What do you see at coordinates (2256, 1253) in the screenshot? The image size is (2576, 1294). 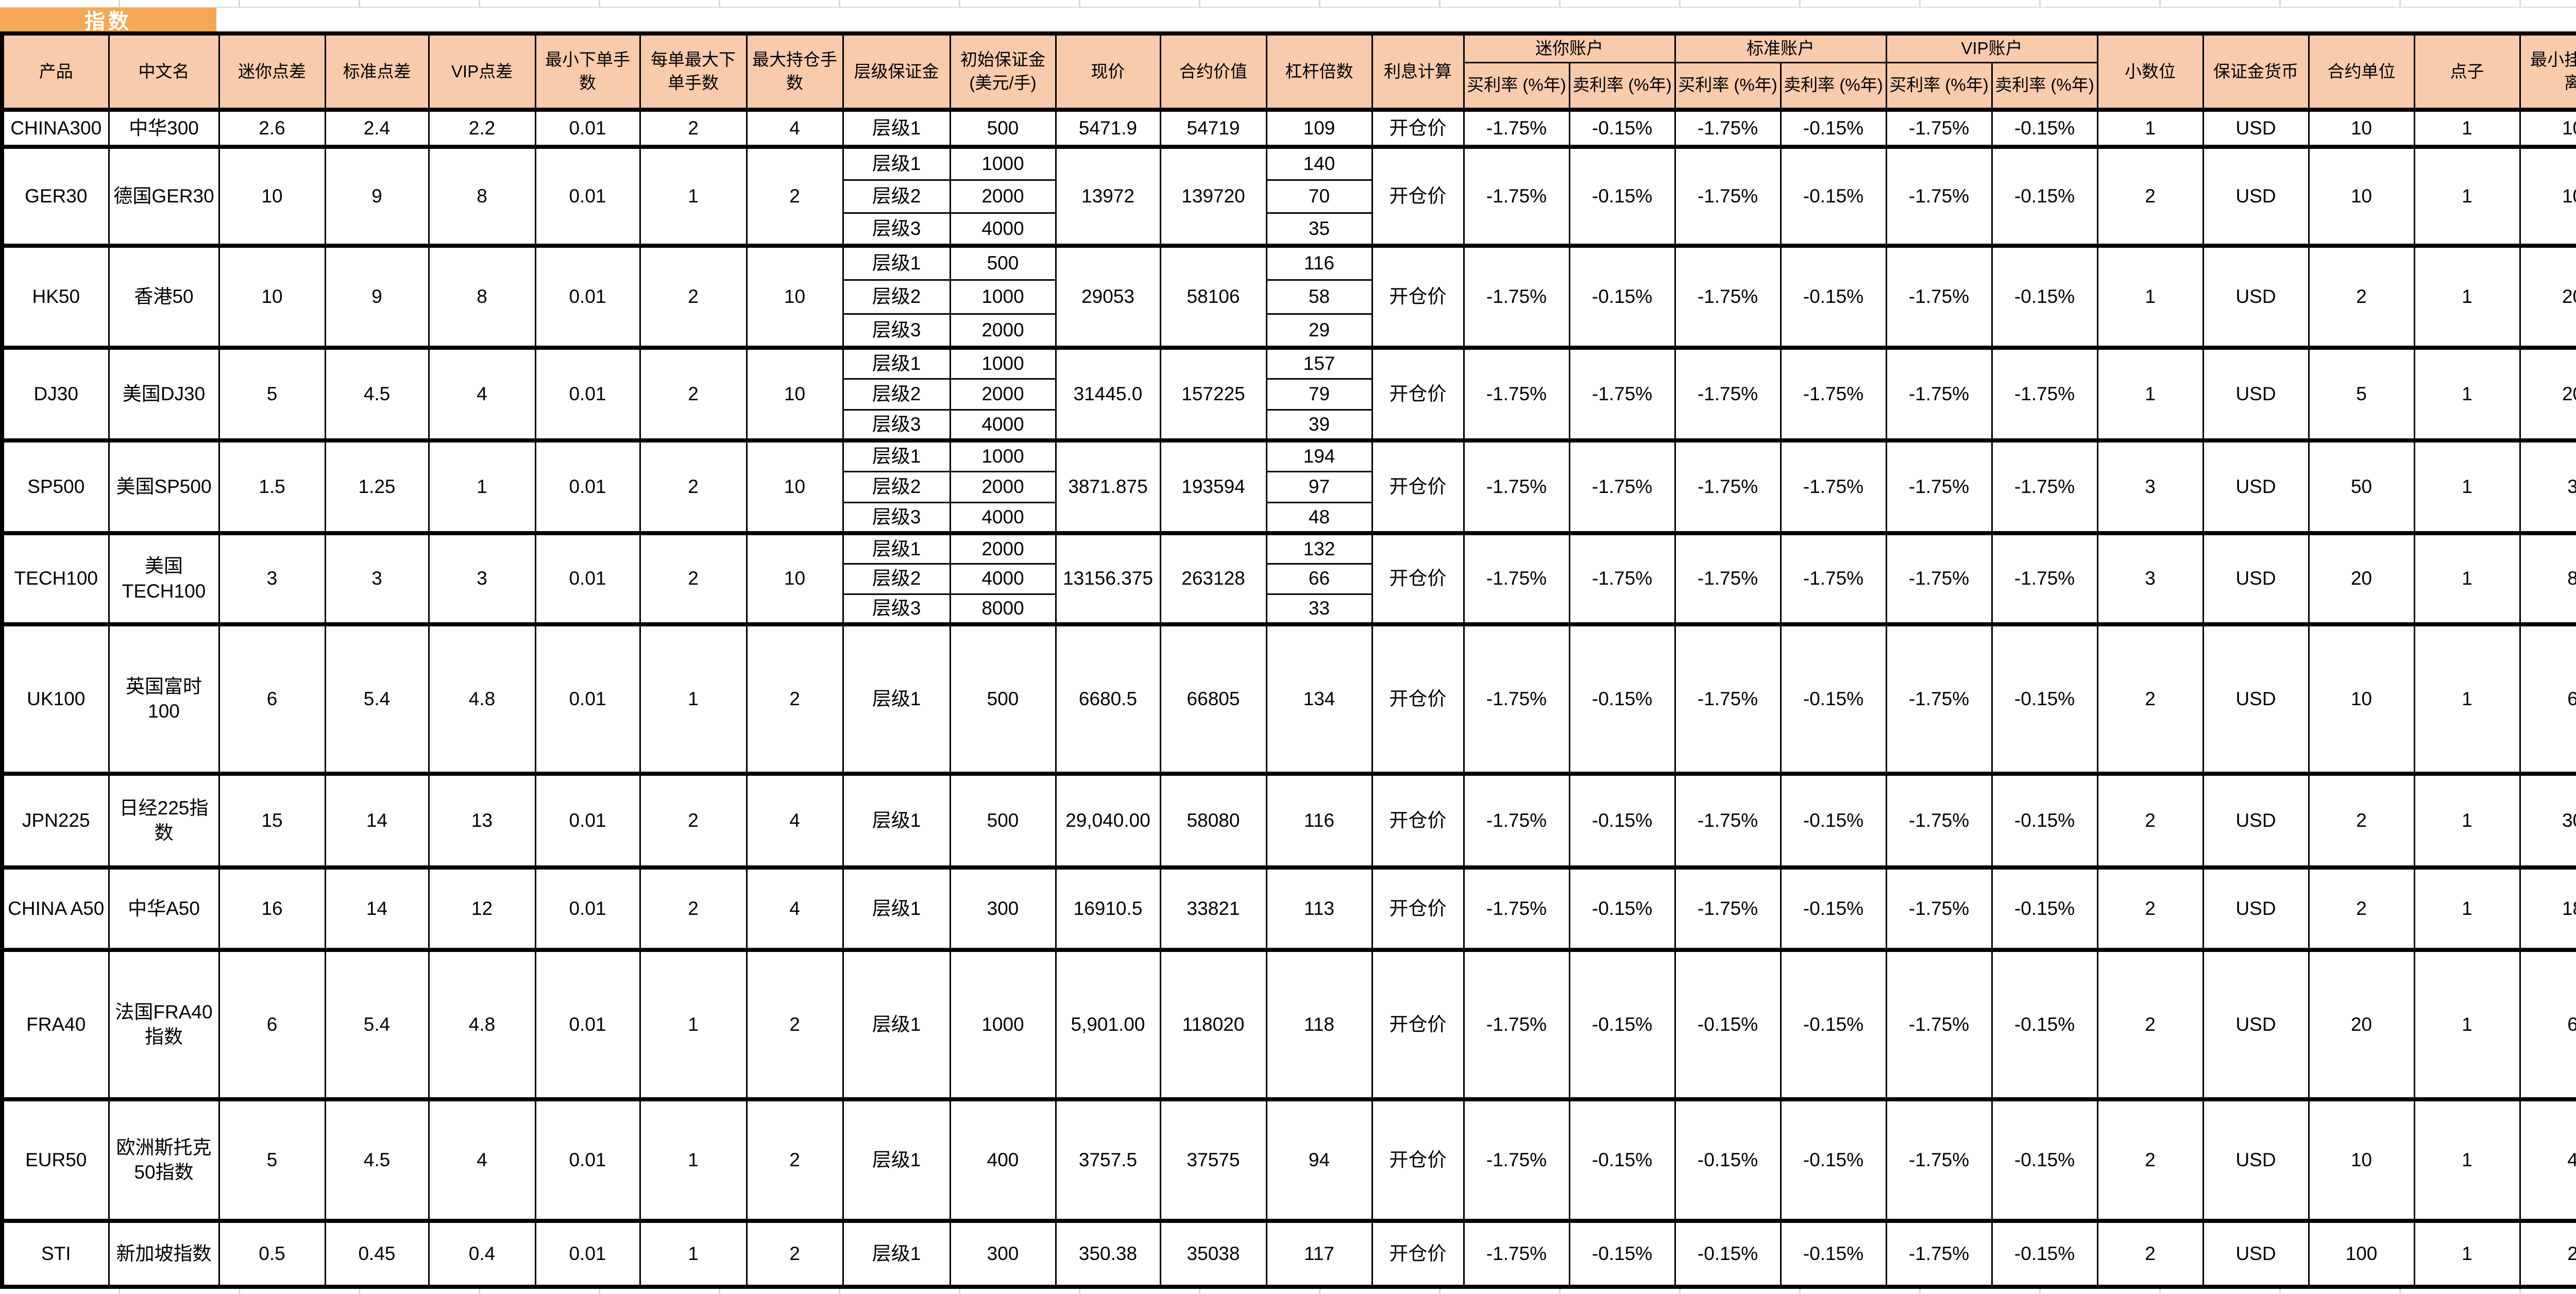 I see `cell-margin-currency: USD` at bounding box center [2256, 1253].